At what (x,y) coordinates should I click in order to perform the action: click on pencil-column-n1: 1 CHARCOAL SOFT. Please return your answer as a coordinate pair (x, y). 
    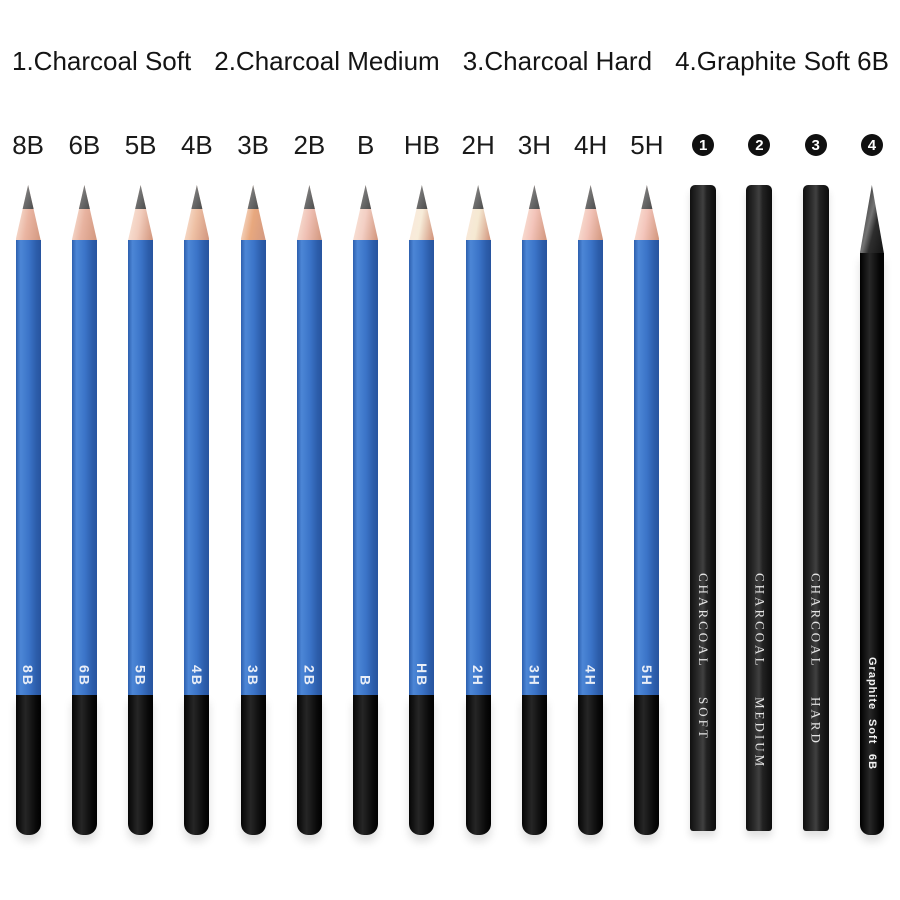
    Looking at the image, I should click on (703, 481).